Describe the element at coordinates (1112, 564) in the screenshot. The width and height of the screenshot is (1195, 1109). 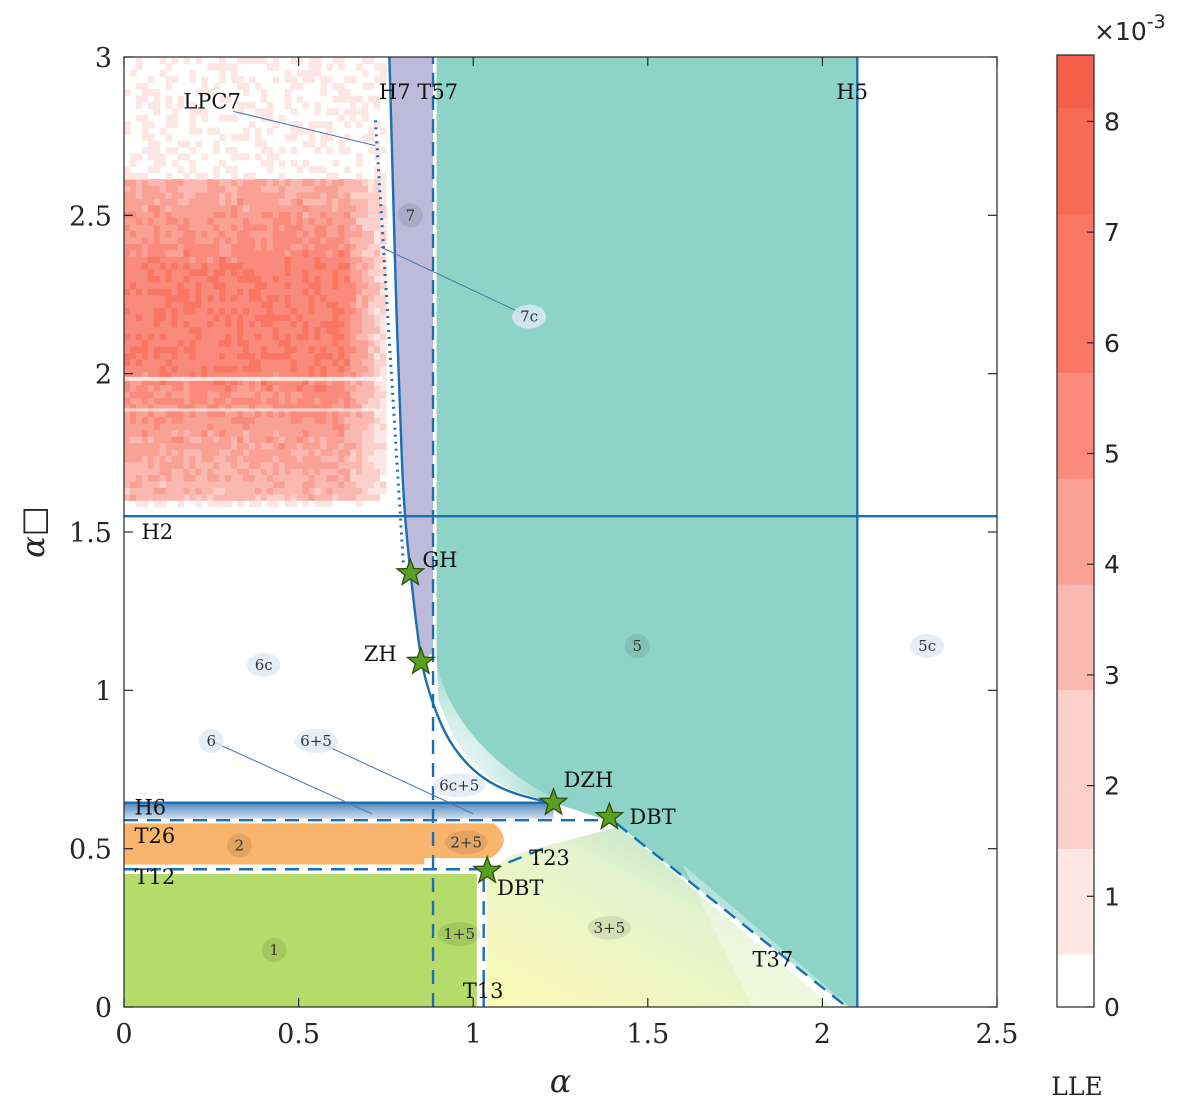
I see `colorbar-tick-label: 4` at that location.